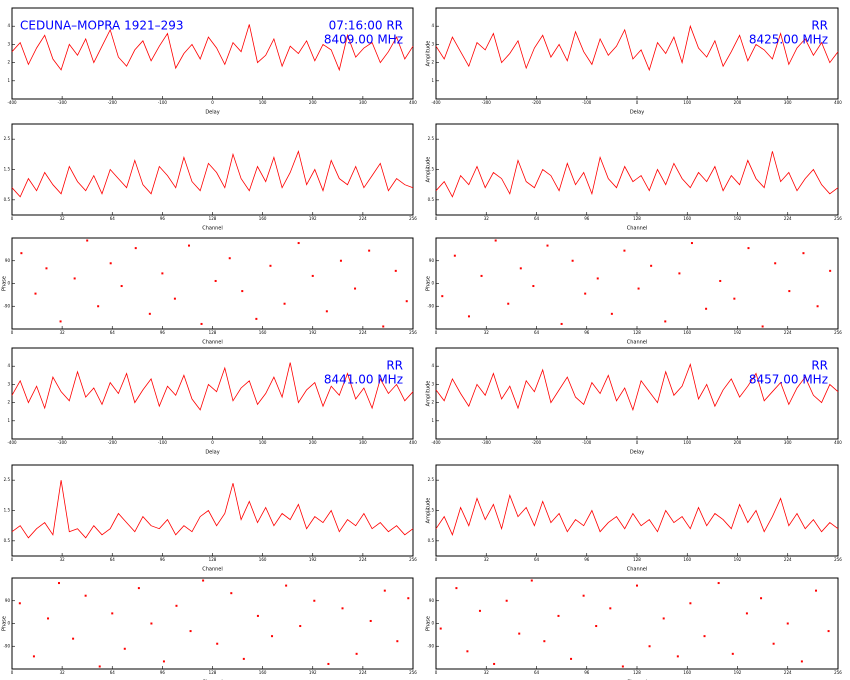 This screenshot has width=850, height=680. What do you see at coordinates (413, 332) in the screenshot?
I see `x-tick-label: 256` at bounding box center [413, 332].